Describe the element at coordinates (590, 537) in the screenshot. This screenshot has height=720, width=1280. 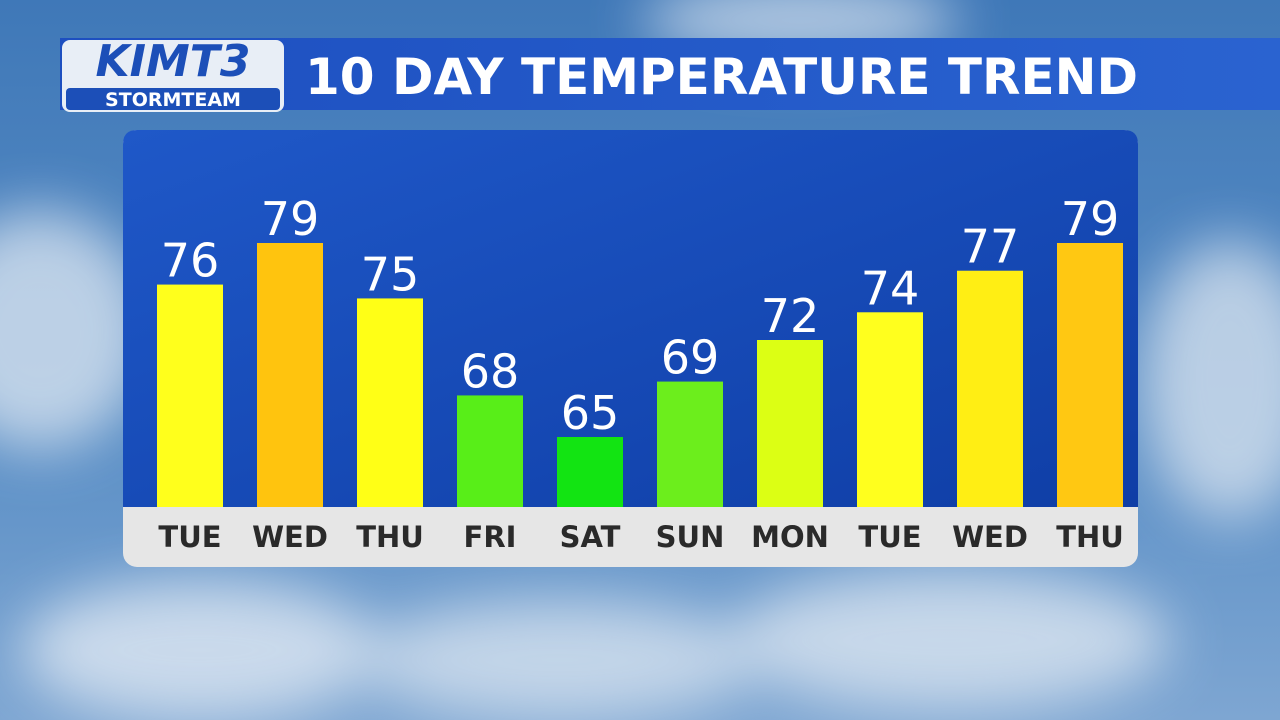
I see `x-tick-label: SAT` at that location.